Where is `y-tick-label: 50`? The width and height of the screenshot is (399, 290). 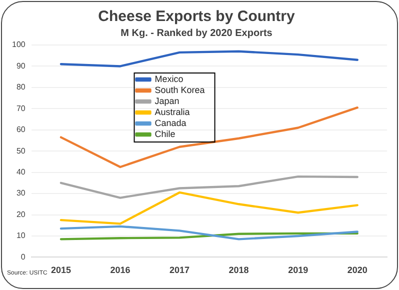
y-tick-label: 50 is located at coordinates (21, 151).